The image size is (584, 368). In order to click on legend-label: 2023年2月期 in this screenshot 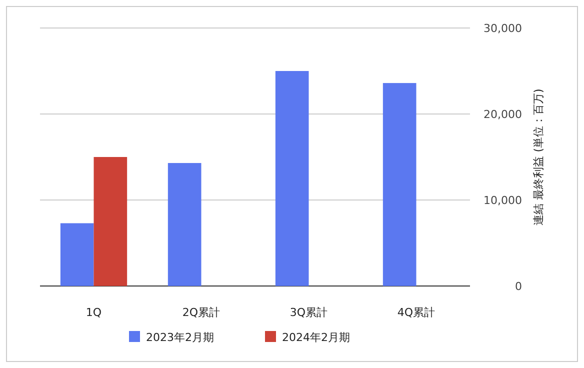, I will do `click(180, 337)`.